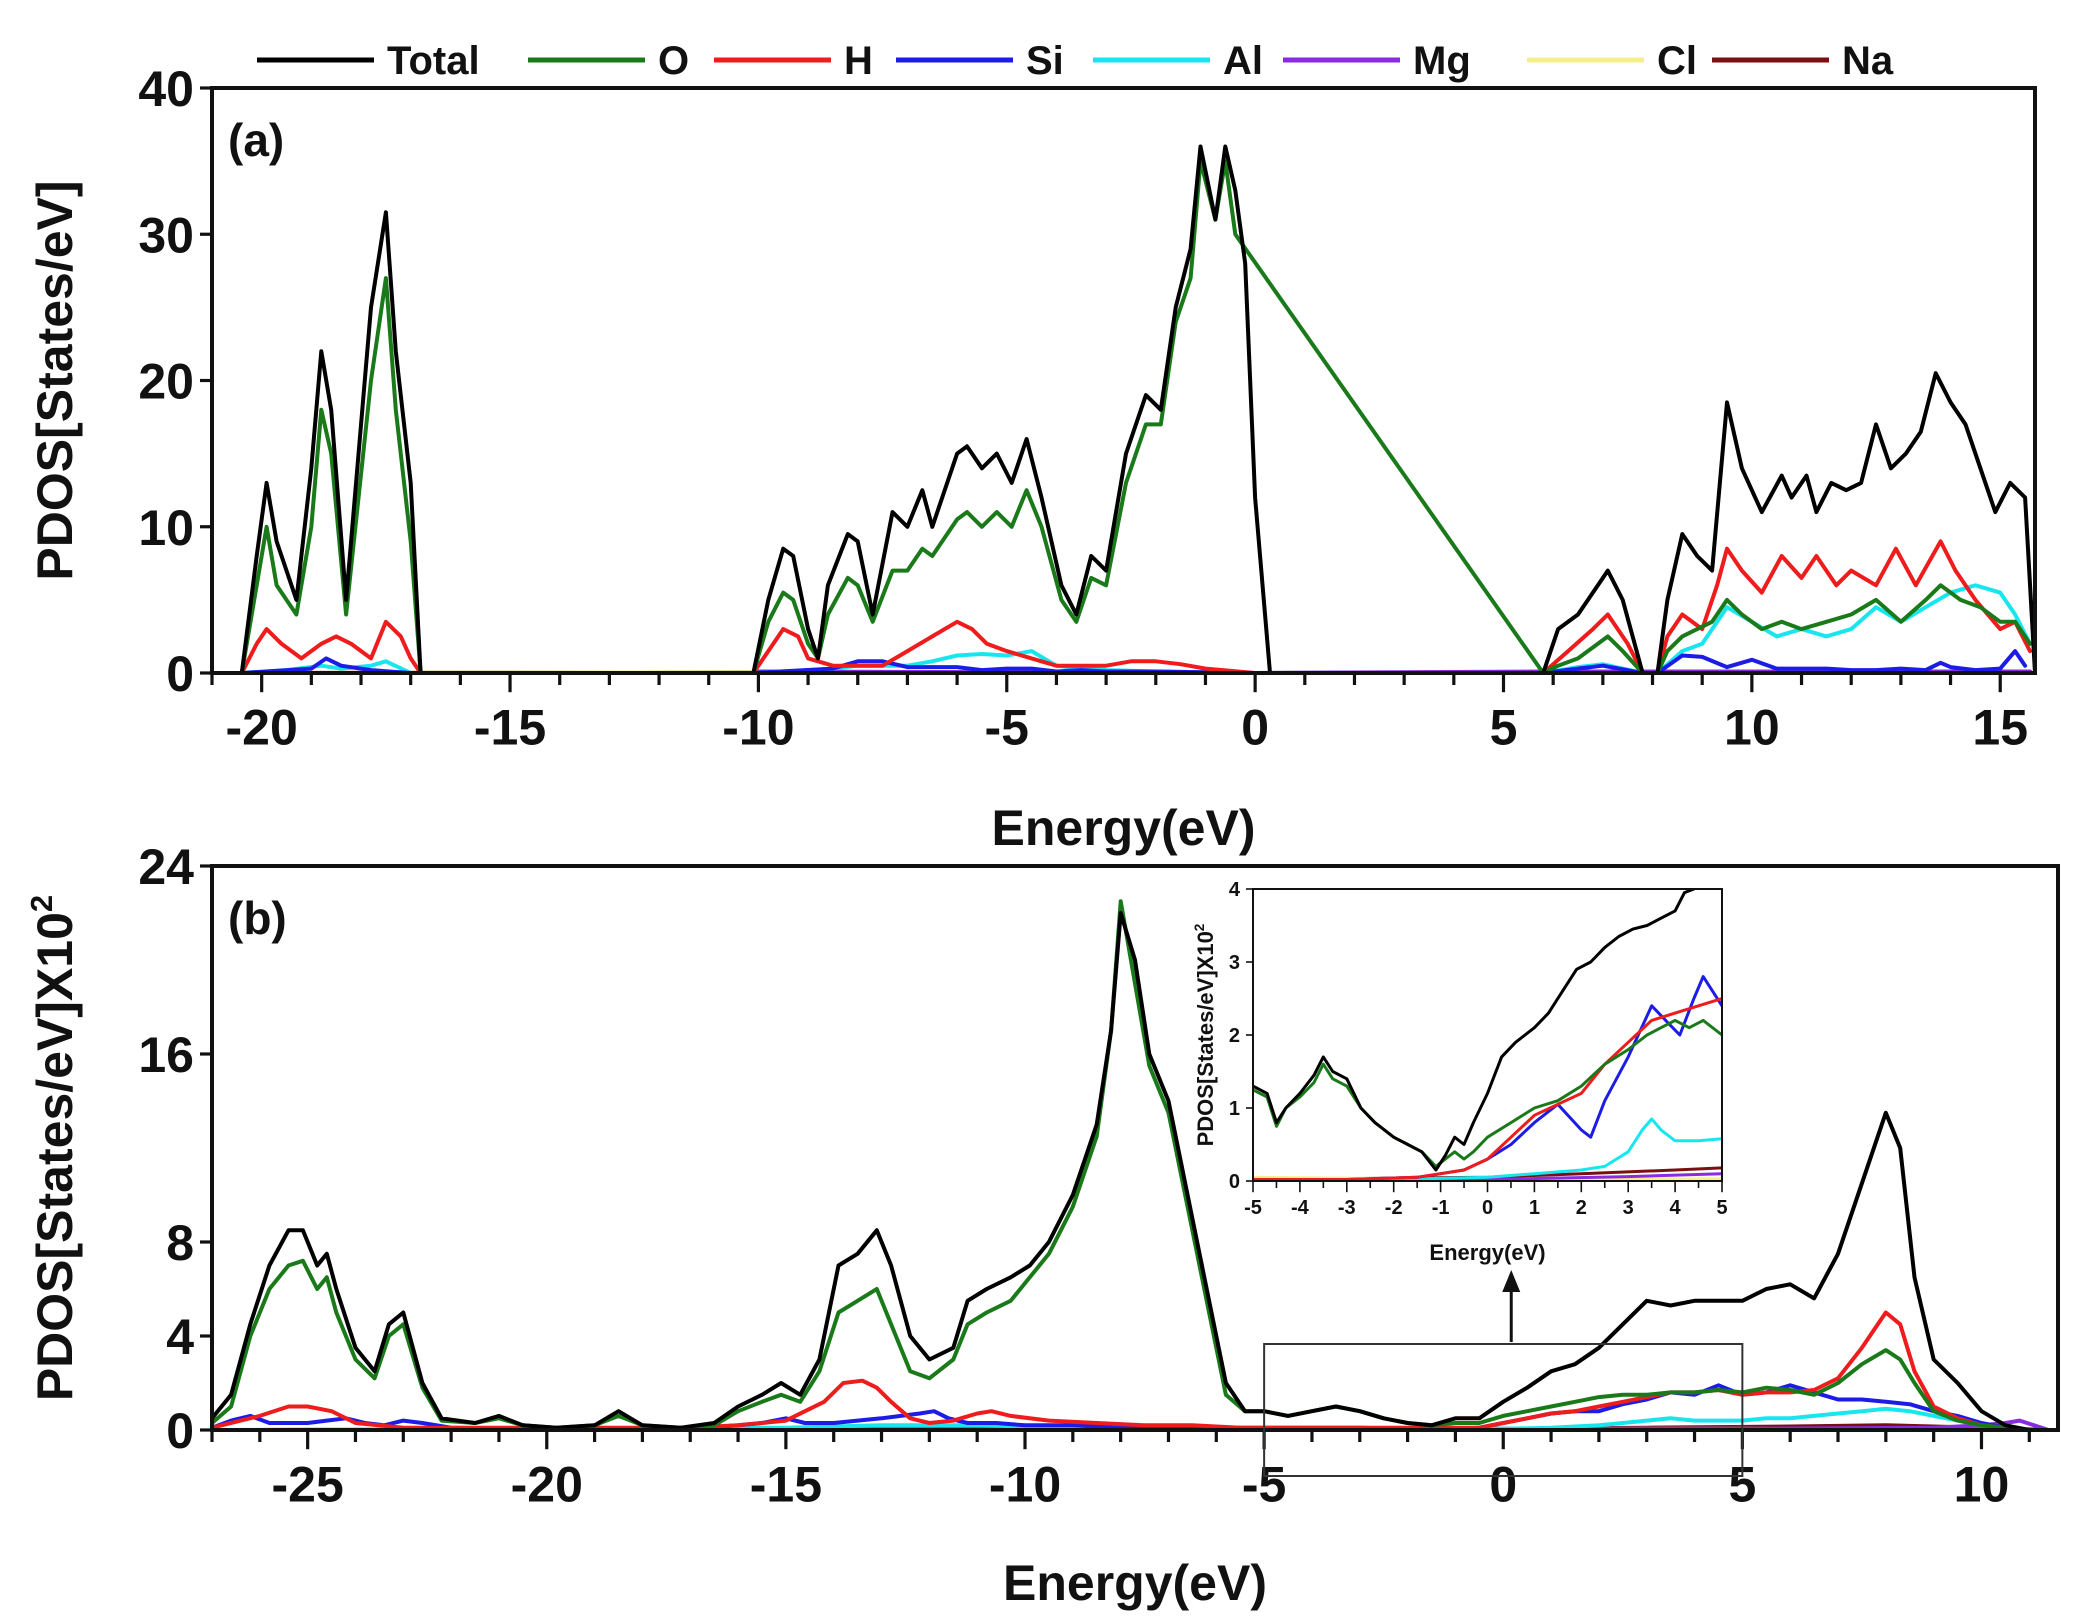 The height and width of the screenshot is (1621, 2083). What do you see at coordinates (166, 382) in the screenshot?
I see `y-tick-label: 20` at bounding box center [166, 382].